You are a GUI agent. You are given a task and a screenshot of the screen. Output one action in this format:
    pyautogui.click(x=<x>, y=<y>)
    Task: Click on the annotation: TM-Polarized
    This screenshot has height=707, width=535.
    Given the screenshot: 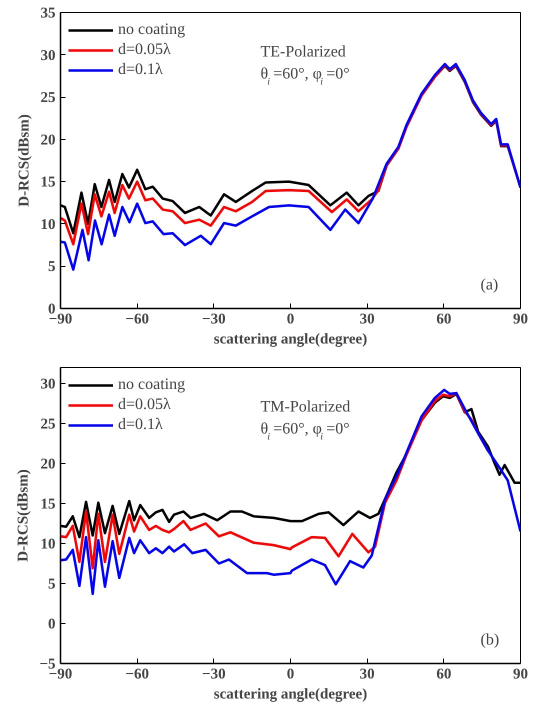 What is the action you would take?
    pyautogui.click(x=305, y=407)
    